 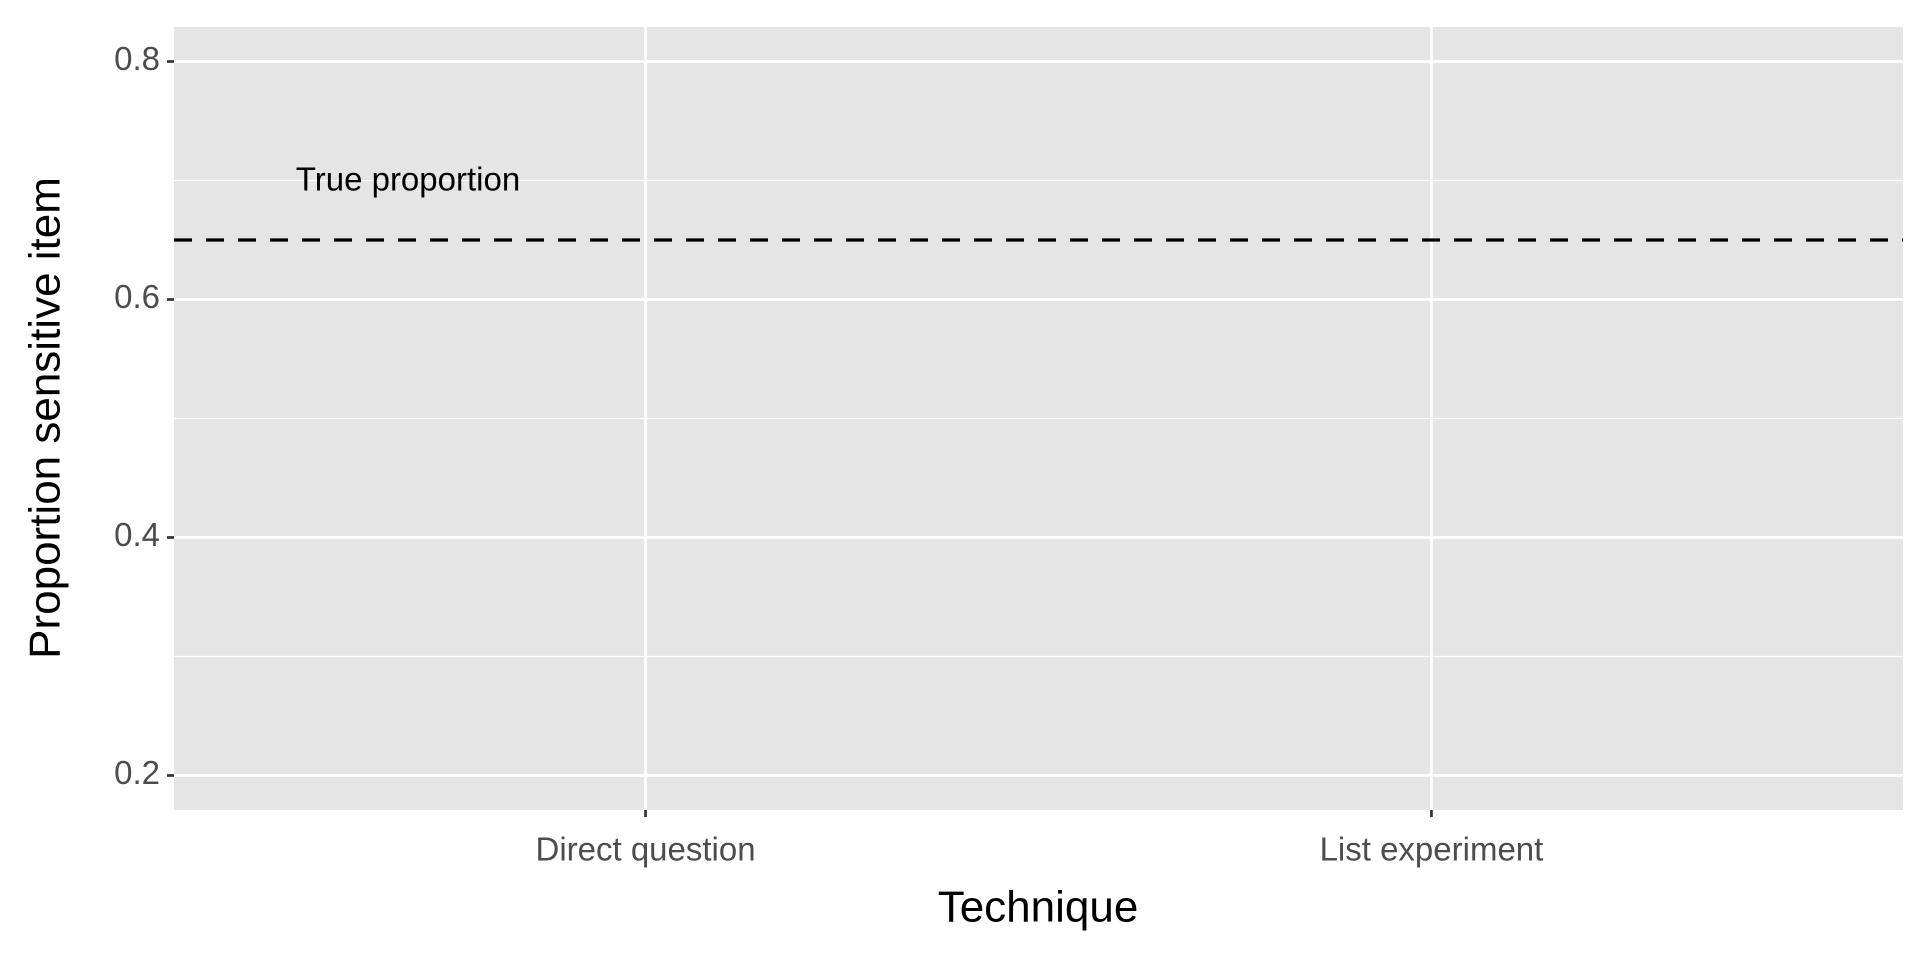 I want to click on x-tick-label: List experiment, so click(x=1432, y=849).